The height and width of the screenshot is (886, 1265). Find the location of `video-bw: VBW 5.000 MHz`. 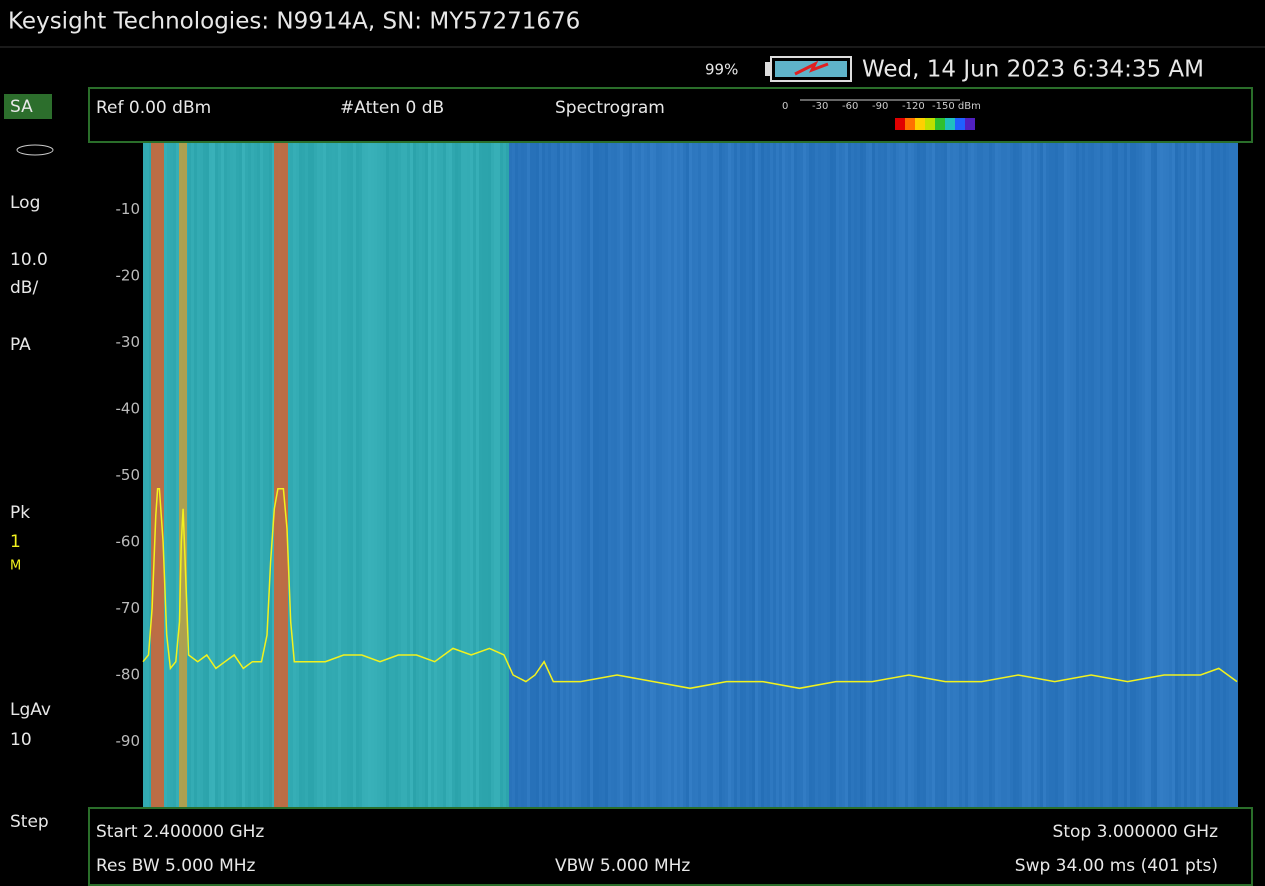

video-bw: VBW 5.000 MHz is located at coordinates (622, 866).